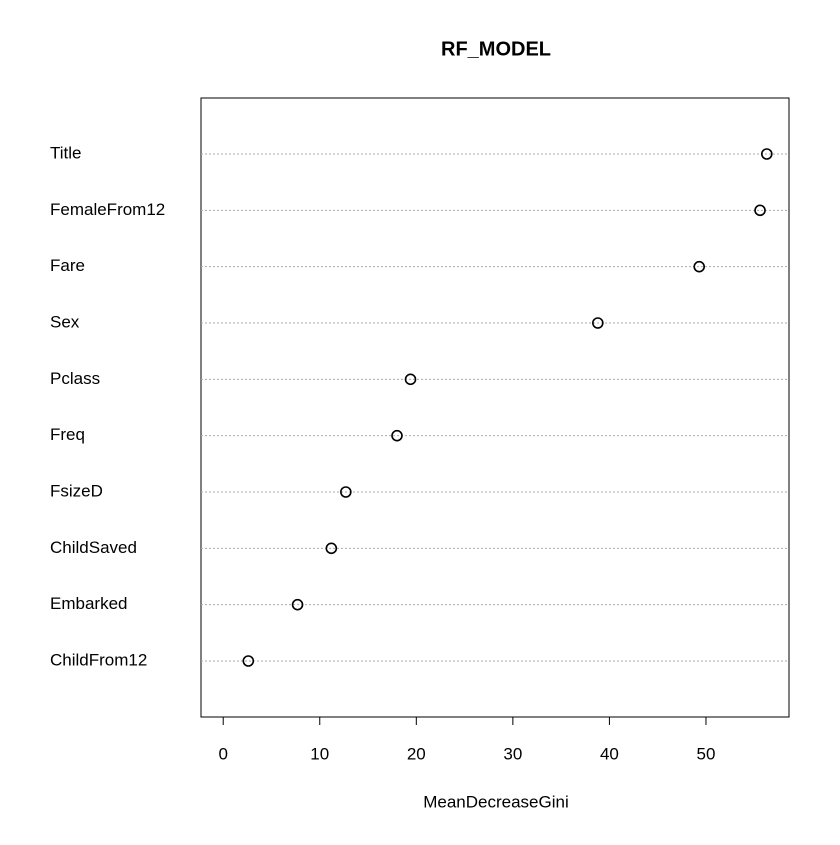  Describe the element at coordinates (416, 753) in the screenshot. I see `x-tick-label: 20` at that location.